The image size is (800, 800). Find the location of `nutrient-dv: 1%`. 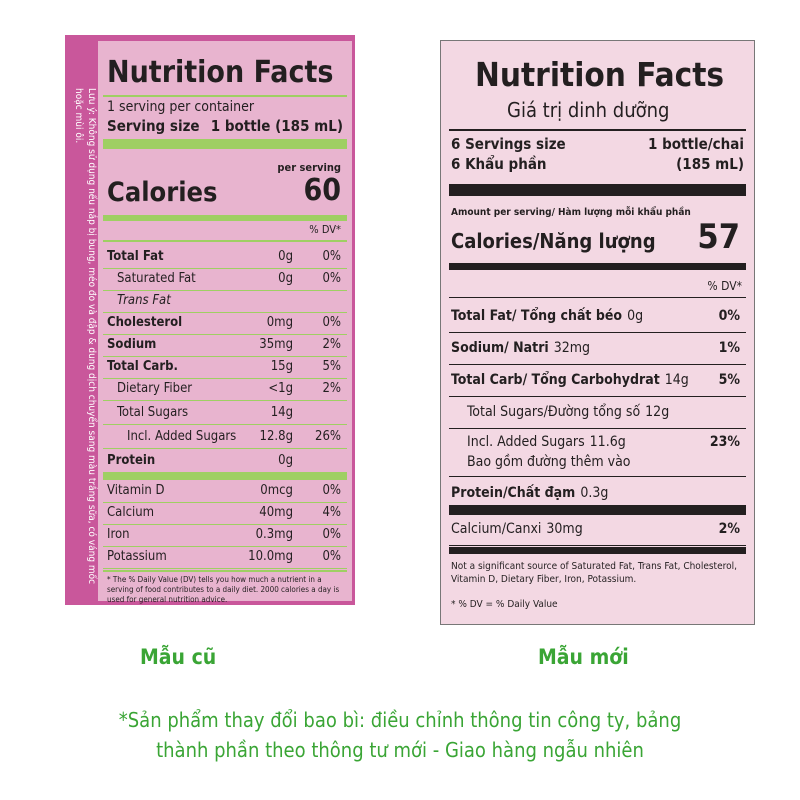

nutrient-dv: 1% is located at coordinates (729, 348).